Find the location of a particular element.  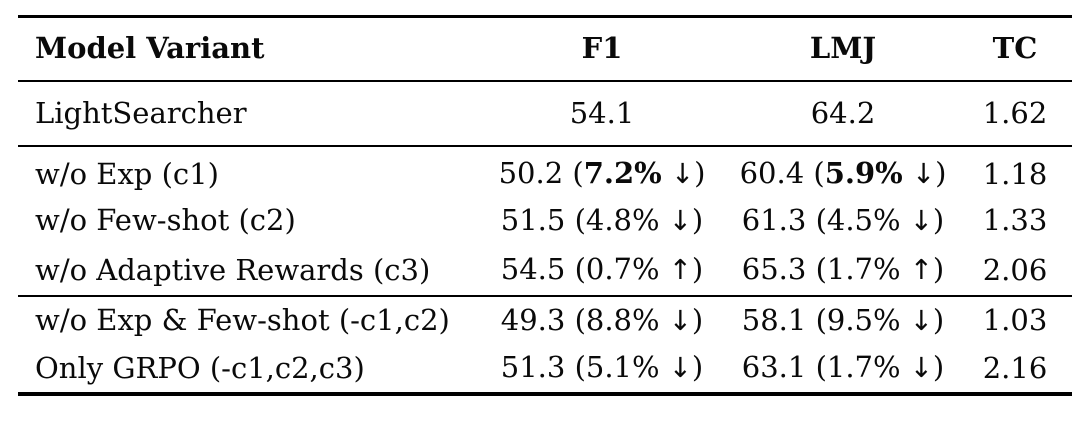

metric-value: 54.5 is located at coordinates (533, 269).